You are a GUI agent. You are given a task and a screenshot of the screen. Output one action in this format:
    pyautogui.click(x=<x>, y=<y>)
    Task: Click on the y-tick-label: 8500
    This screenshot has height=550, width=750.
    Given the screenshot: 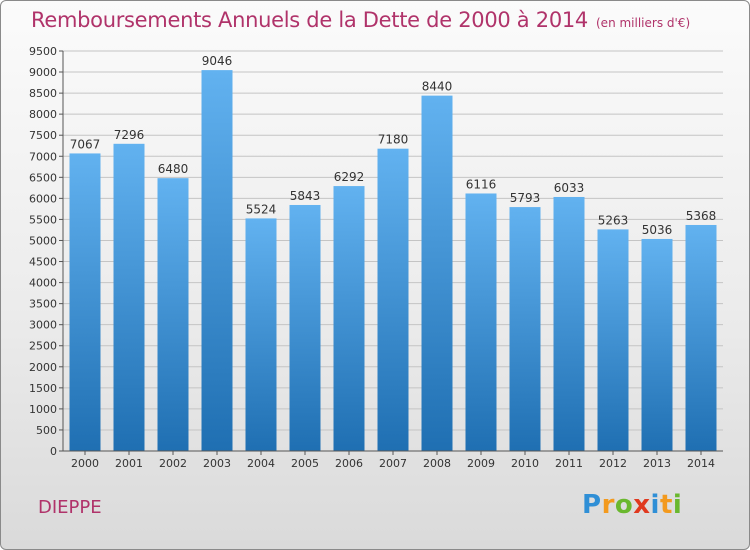 What is the action you would take?
    pyautogui.click(x=43, y=93)
    